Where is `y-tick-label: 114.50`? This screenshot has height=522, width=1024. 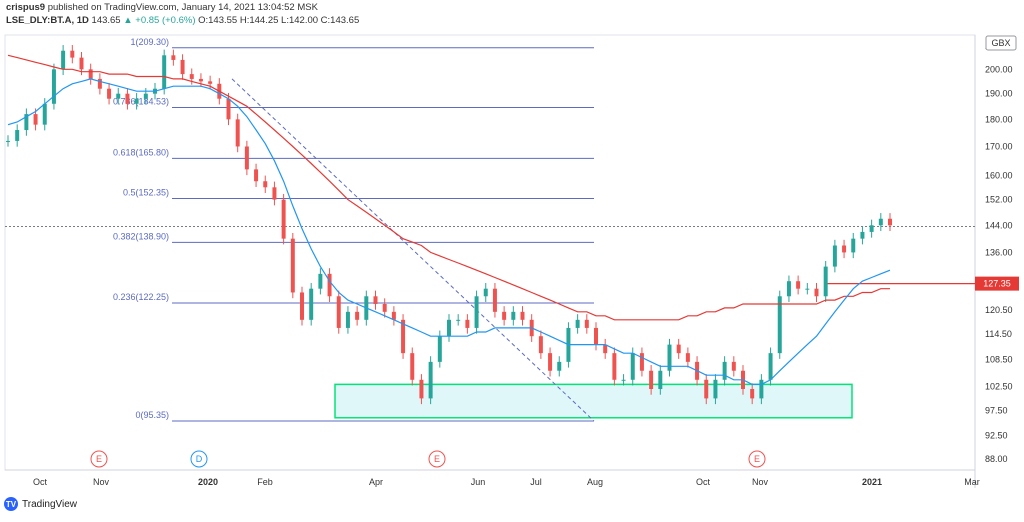
y-tick-label: 114.50 is located at coordinates (998, 334).